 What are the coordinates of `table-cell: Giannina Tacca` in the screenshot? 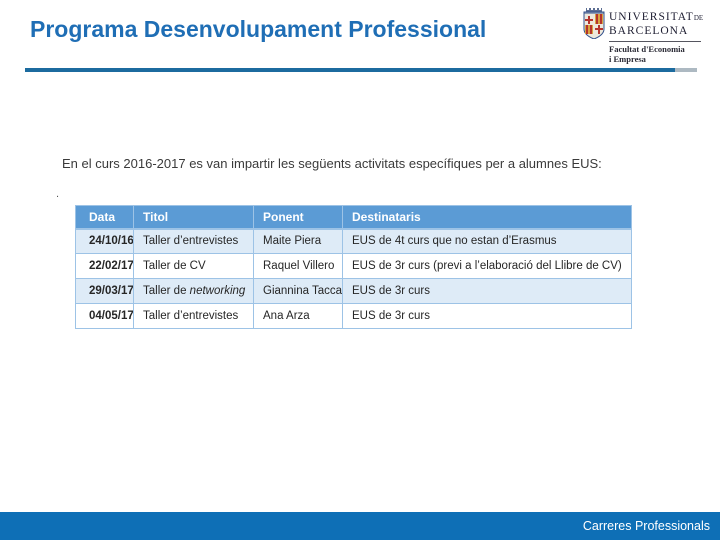 It's located at (298, 291).